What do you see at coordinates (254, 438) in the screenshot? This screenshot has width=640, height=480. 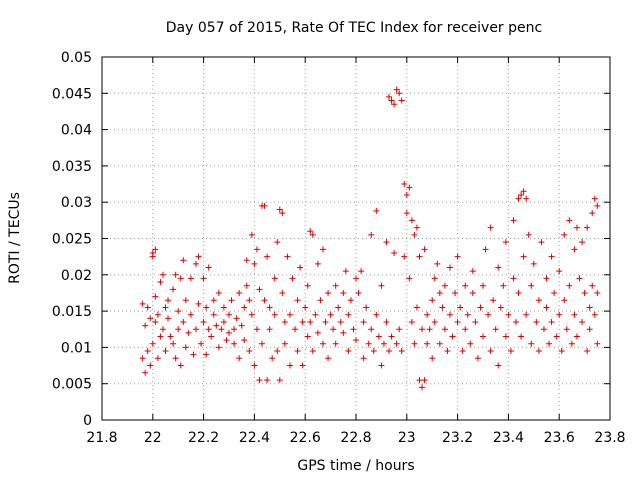 I see `x-tick-label: 22.4` at bounding box center [254, 438].